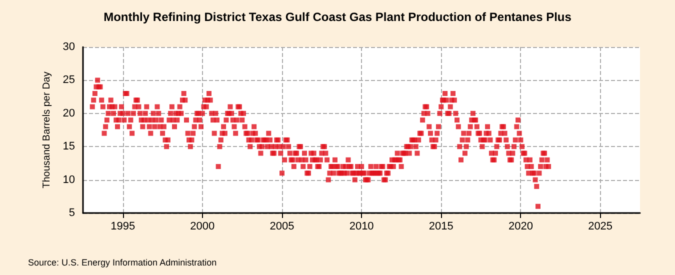  Describe the element at coordinates (361, 226) in the screenshot. I see `x-tick-label: 2010` at that location.